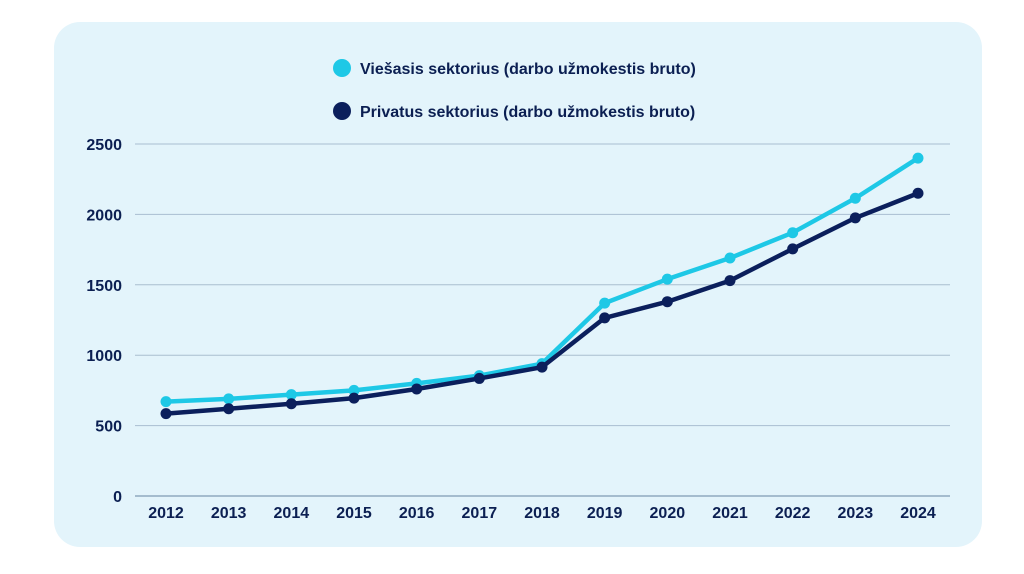 This screenshot has width=1024, height=574. What do you see at coordinates (730, 513) in the screenshot?
I see `x-tick-label: 2021` at bounding box center [730, 513].